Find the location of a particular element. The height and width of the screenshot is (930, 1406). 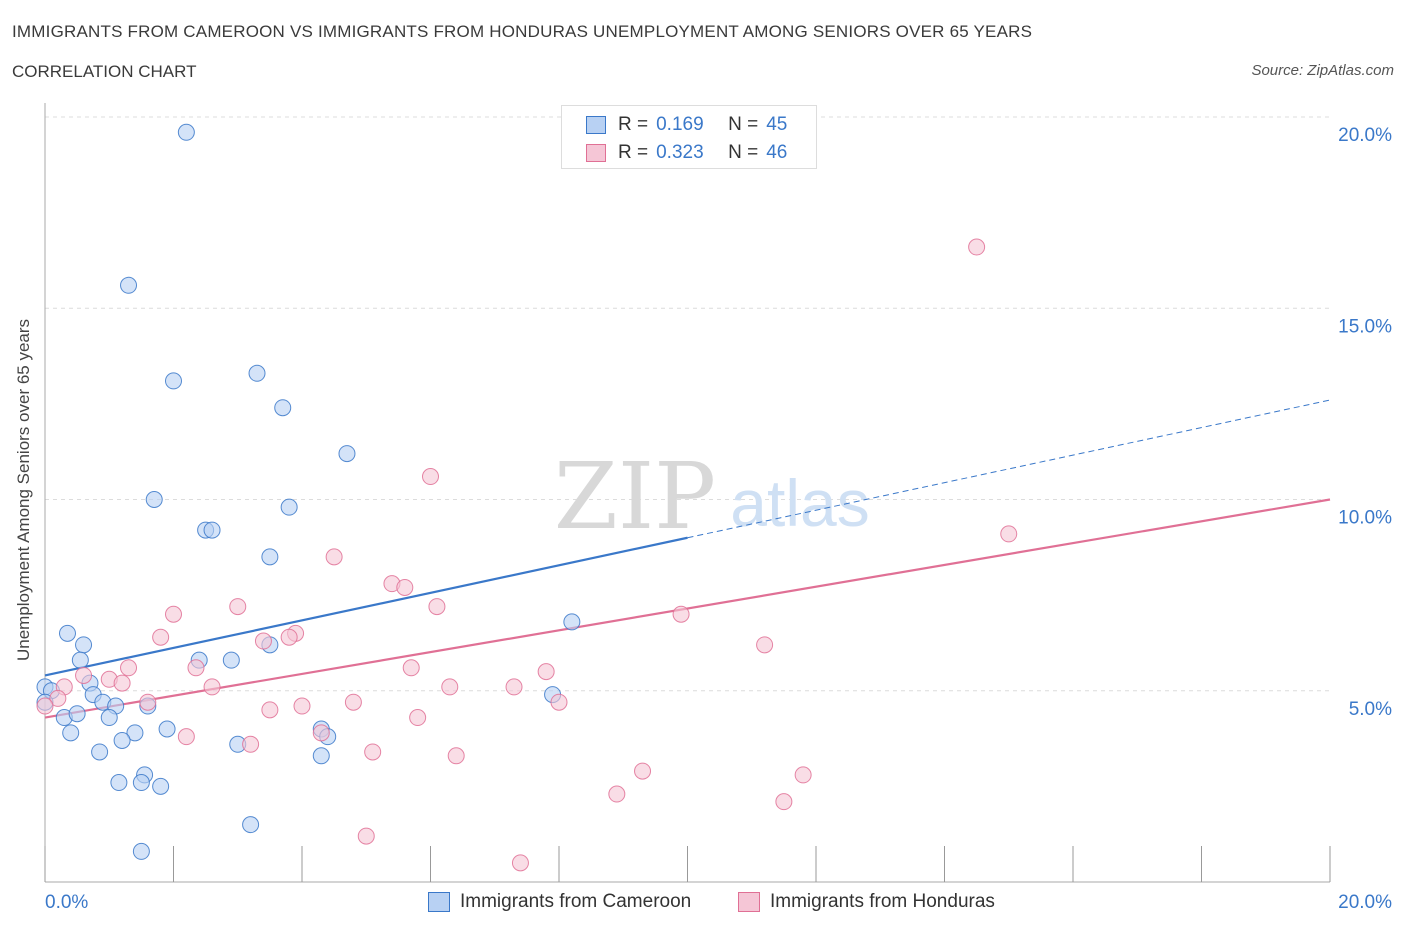

legend-swatch-blue is located at coordinates (596, 125).